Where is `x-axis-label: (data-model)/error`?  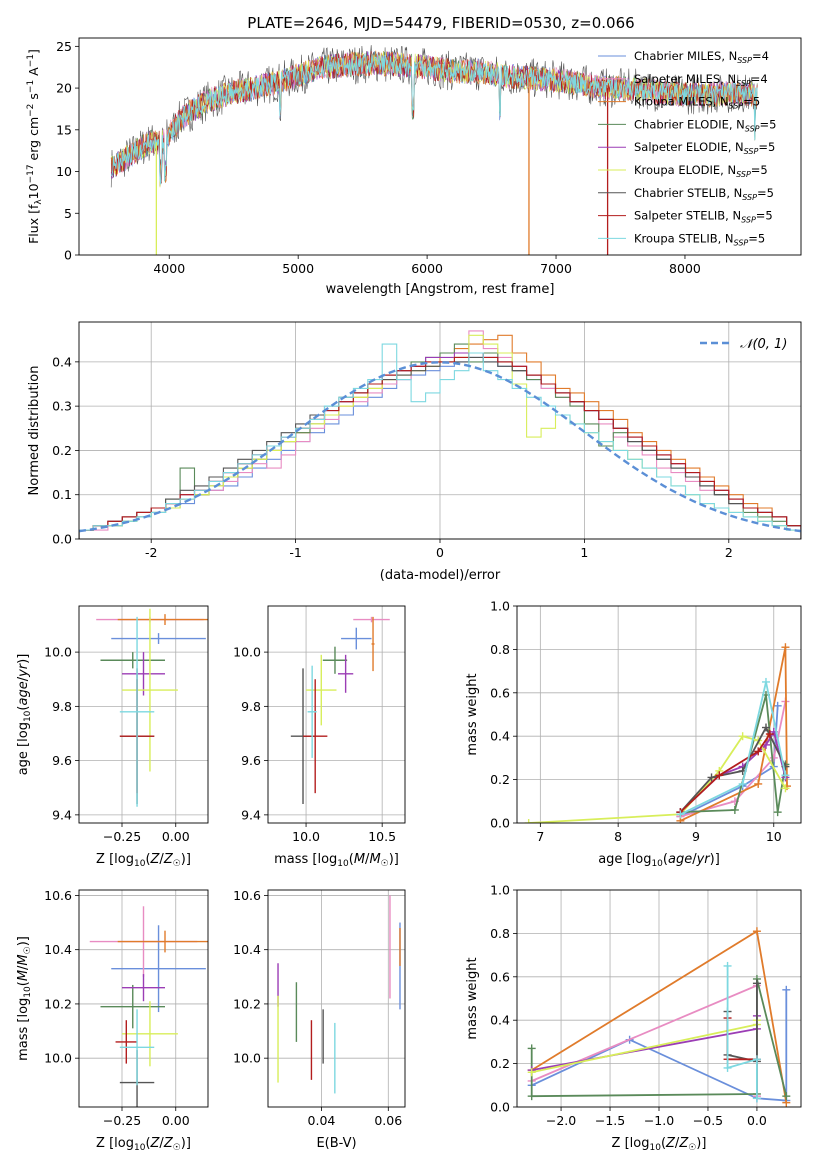
x-axis-label: (data-model)/error is located at coordinates (440, 575).